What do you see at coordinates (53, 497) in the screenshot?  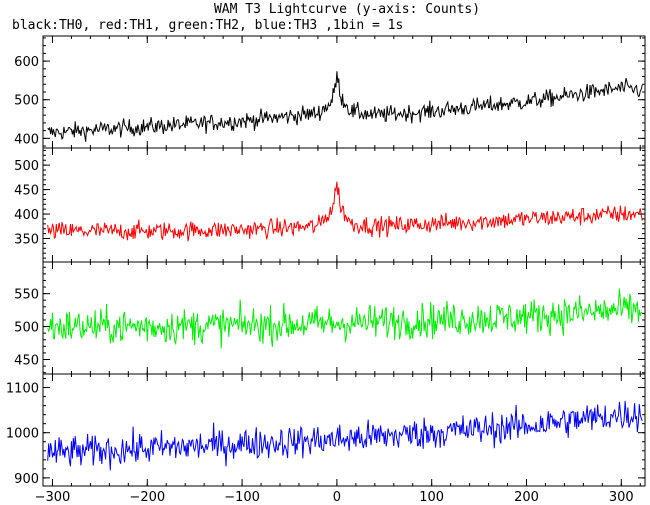 I see `x-tick-label: −300` at bounding box center [53, 497].